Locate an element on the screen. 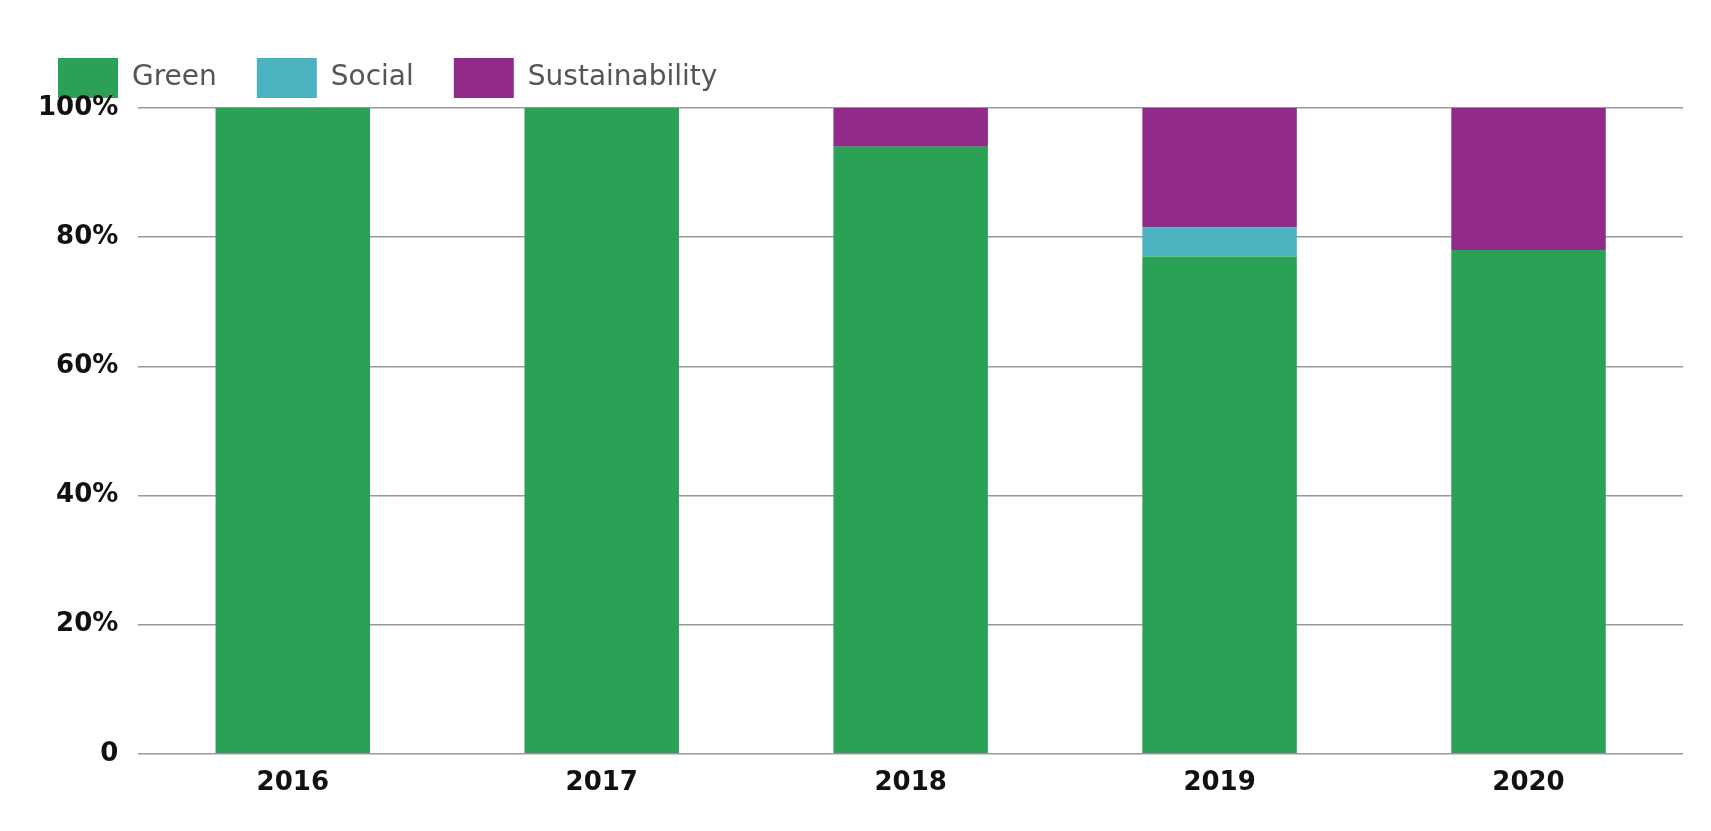 The width and height of the screenshot is (1711, 831). y-tick-label: 40% is located at coordinates (87, 493).